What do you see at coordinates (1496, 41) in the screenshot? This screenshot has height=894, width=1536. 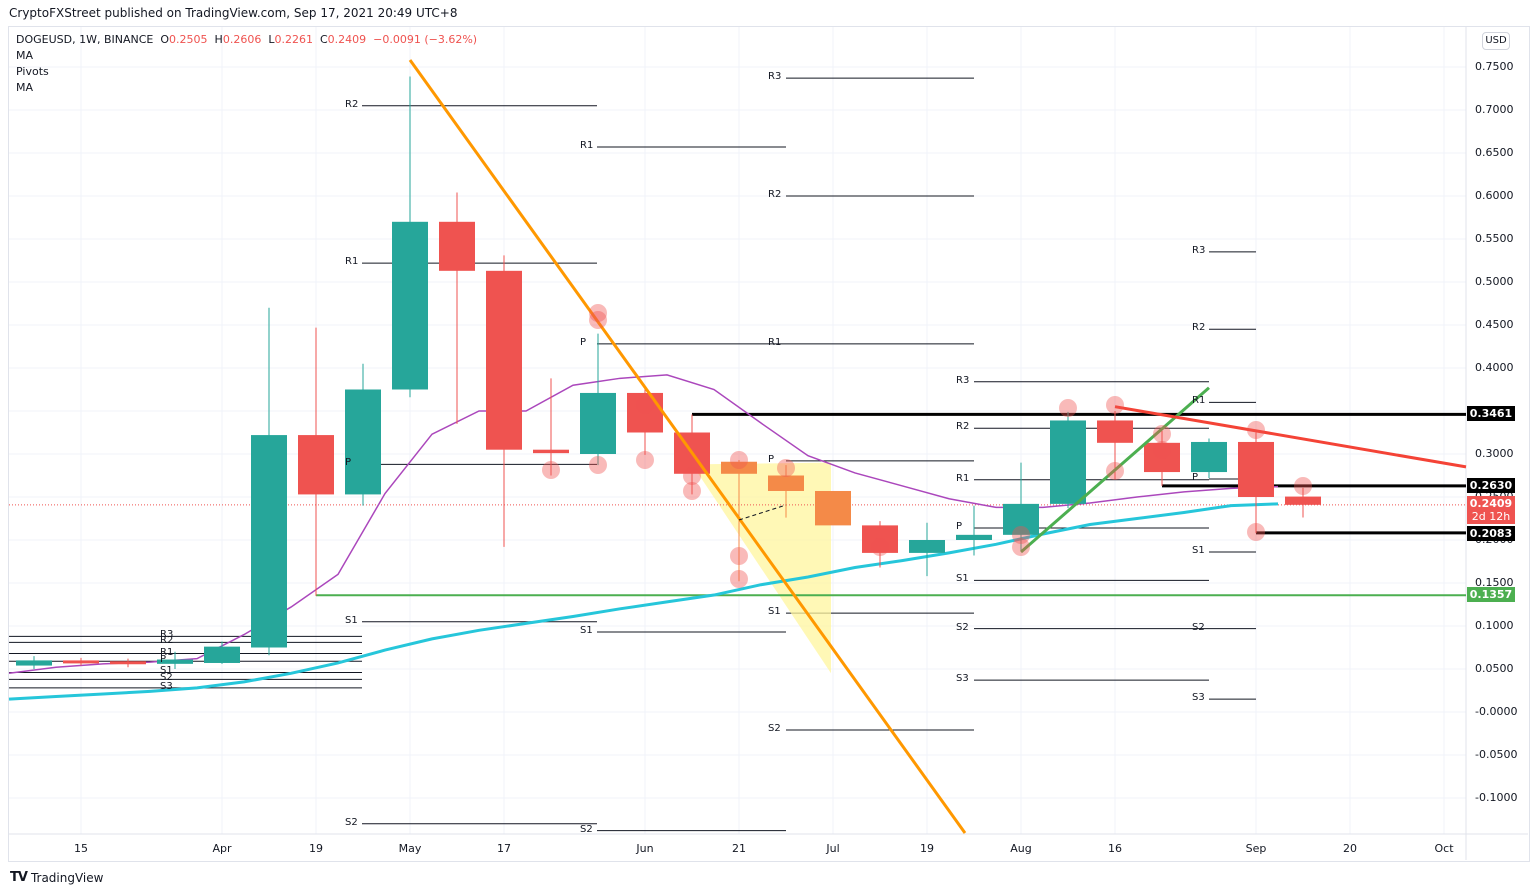 I see `currency-button: USD` at bounding box center [1496, 41].